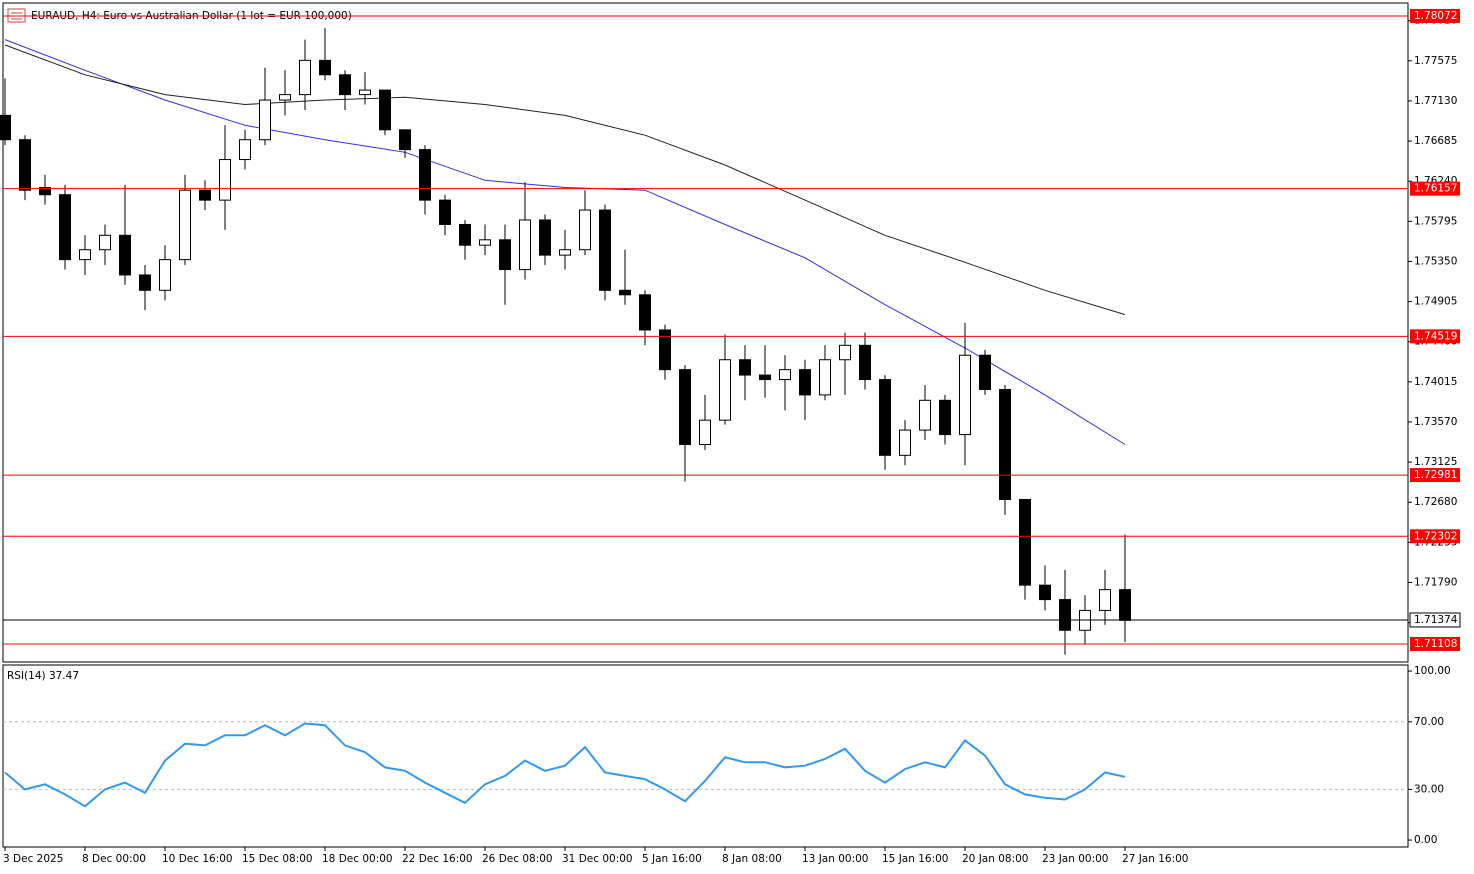 The image size is (1474, 874). What do you see at coordinates (43, 676) in the screenshot?
I see `rsi-title: RSI(14) 37.47` at bounding box center [43, 676].